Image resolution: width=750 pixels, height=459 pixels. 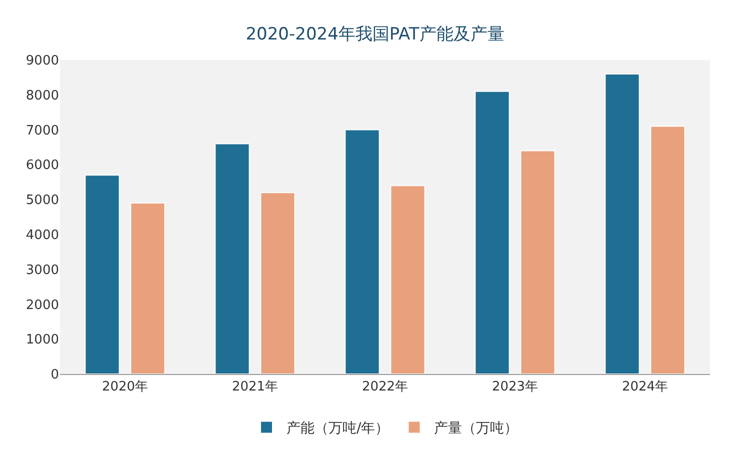 I want to click on y-tick-label: 0, so click(x=54, y=375).